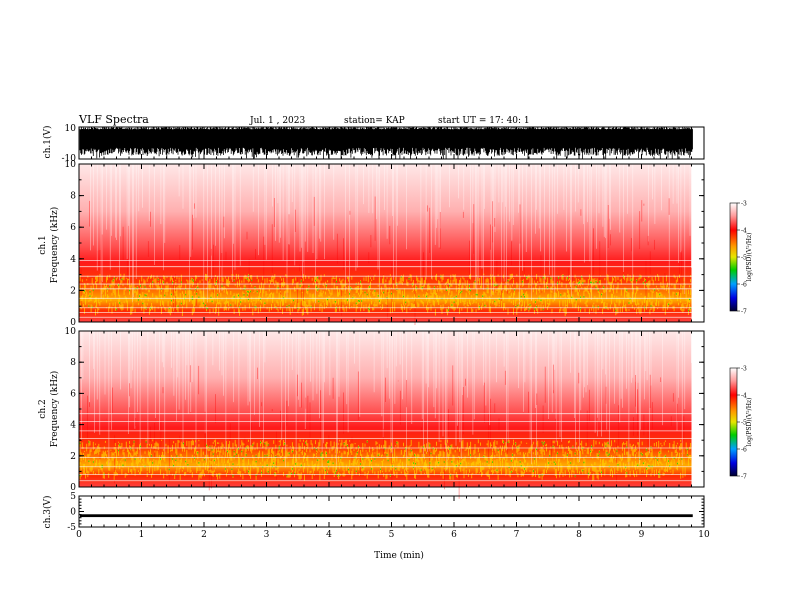 The height and width of the screenshot is (612, 792). What do you see at coordinates (71, 528) in the screenshot?
I see `y-tick-label: -5` at bounding box center [71, 528].